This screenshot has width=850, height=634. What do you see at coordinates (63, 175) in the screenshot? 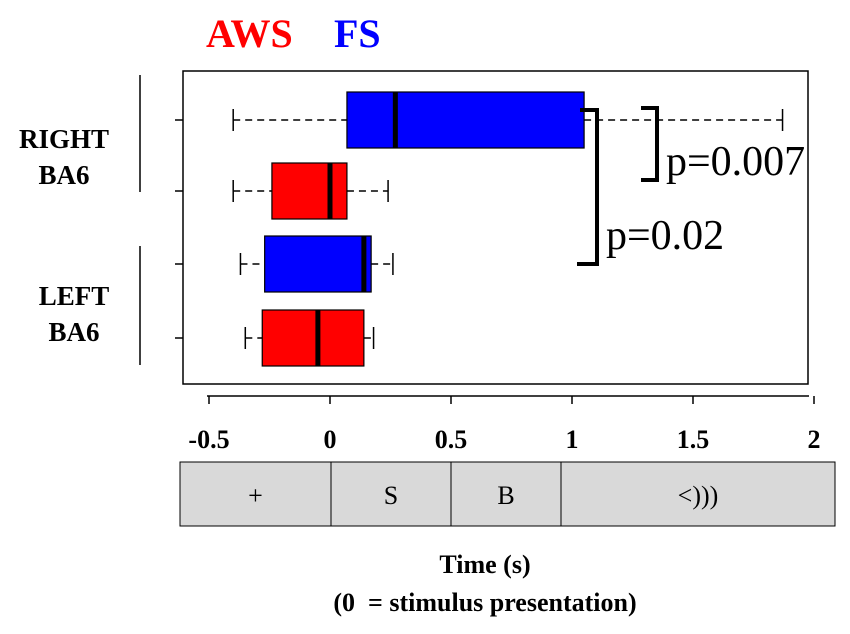
I see `group-label-right-line2: BA6` at bounding box center [63, 175].